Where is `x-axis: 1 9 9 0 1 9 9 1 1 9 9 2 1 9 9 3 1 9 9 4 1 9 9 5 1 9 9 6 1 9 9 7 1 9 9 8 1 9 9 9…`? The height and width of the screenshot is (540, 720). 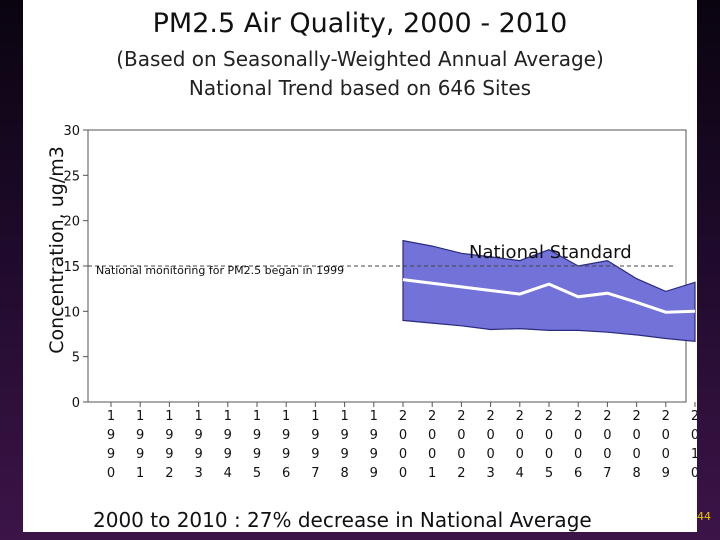
x-axis: 1 9 9 0 1 9 9 1 1 9 9 2 1 9 9 3 1 9 9 4 1 9 9 5 1 9 9 6 1 9 9 7 1 9 9 8 1 9 9 9… is located at coordinates (402, 441).